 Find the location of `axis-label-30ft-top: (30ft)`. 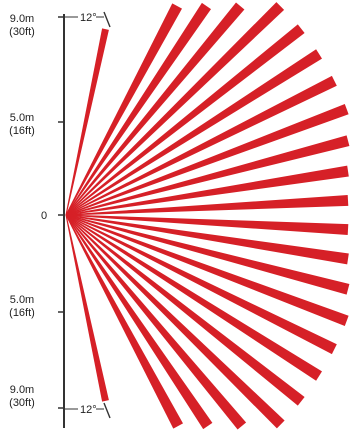

axis-label-30ft-top: (30ft) is located at coordinates (22, 32).